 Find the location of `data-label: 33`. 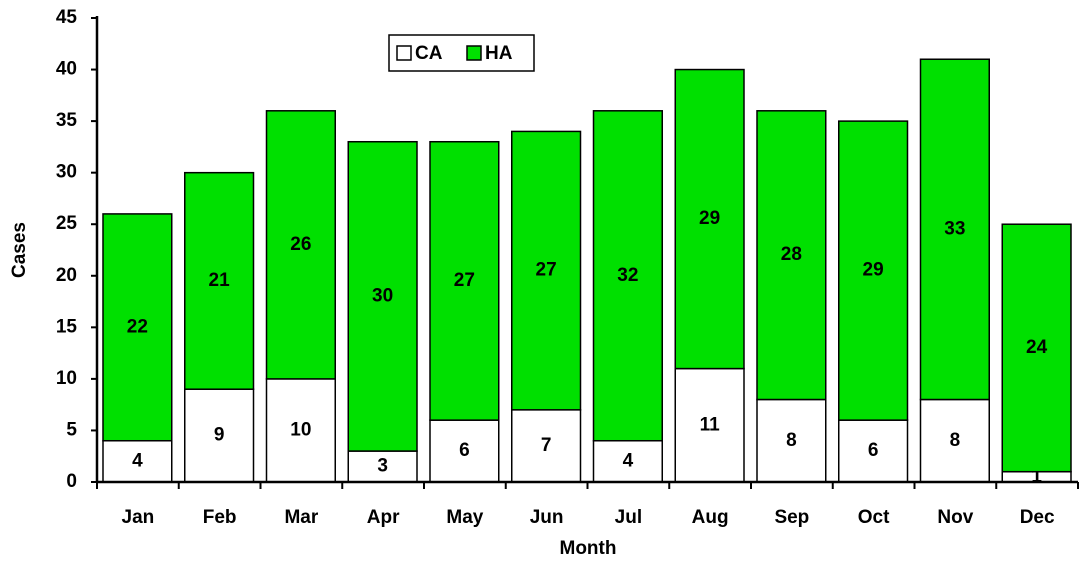

data-label: 33 is located at coordinates (954, 228).